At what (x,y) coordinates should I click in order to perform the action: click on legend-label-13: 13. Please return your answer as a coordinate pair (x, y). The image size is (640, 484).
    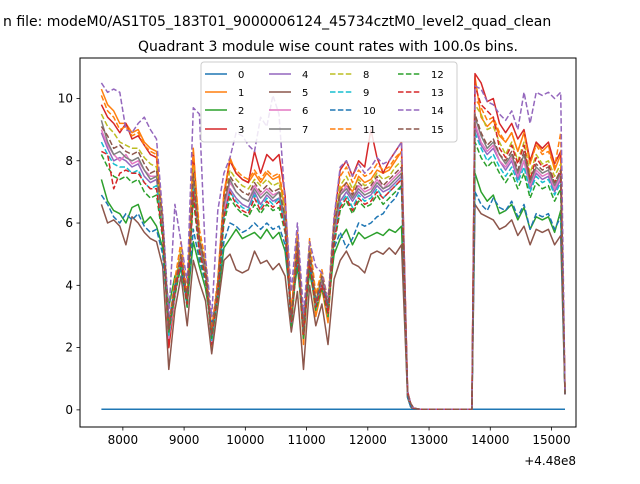
    Looking at the image, I should click on (437, 93).